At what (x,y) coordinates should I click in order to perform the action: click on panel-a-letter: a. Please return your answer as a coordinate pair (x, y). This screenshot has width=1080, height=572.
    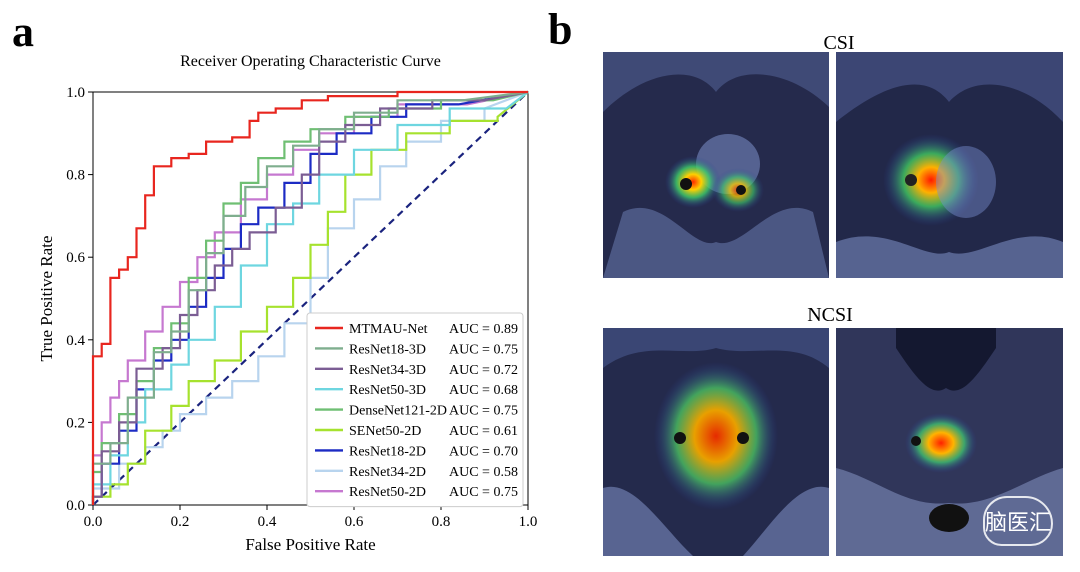
    Looking at the image, I should click on (23, 31).